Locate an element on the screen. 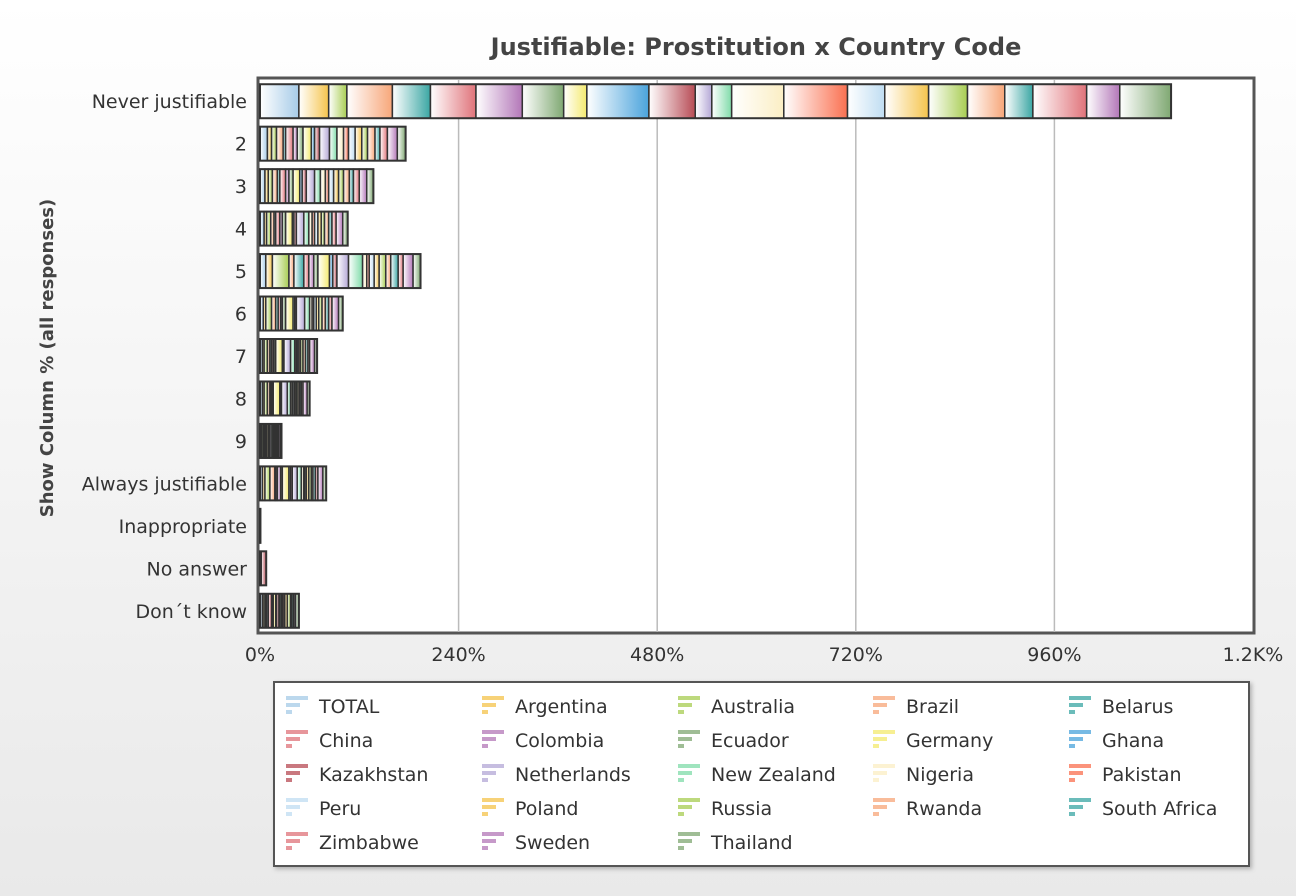 This screenshot has width=1296, height=896. legend-item: Peru is located at coordinates (323, 809).